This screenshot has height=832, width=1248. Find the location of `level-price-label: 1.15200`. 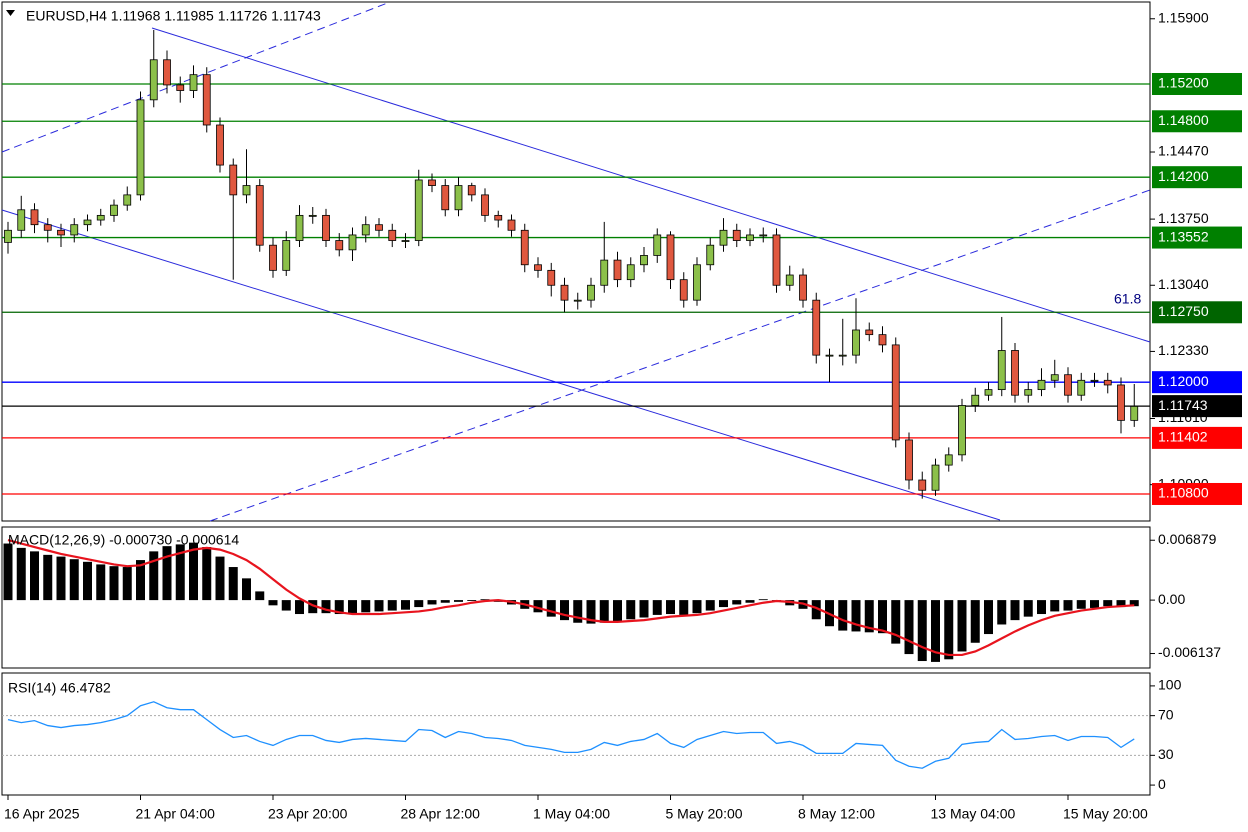

level-price-label: 1.15200 is located at coordinates (1183, 83).